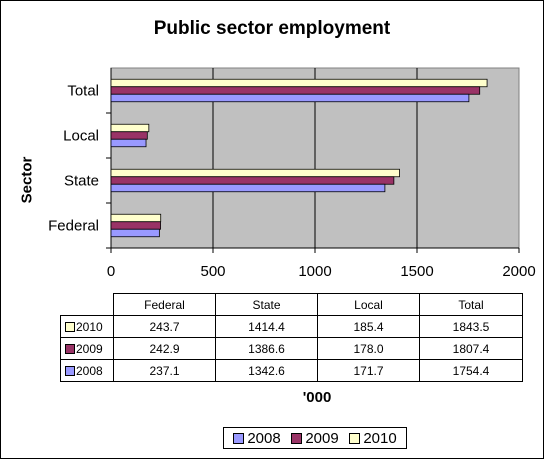  Describe the element at coordinates (368, 370) in the screenshot. I see `data-table-cell: 171.7` at that location.